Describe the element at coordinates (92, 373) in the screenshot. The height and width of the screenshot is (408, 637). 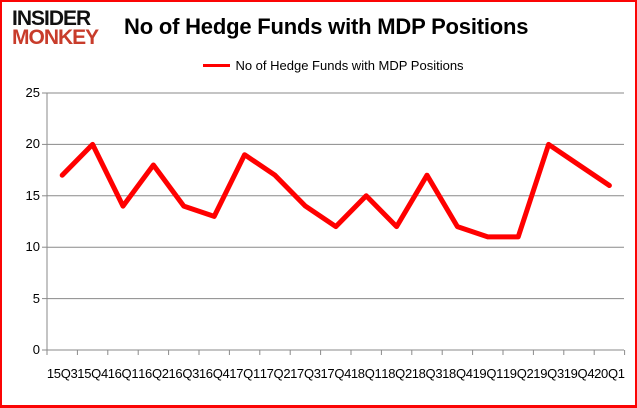
I see `x-tick-label: 15Q4` at that location.